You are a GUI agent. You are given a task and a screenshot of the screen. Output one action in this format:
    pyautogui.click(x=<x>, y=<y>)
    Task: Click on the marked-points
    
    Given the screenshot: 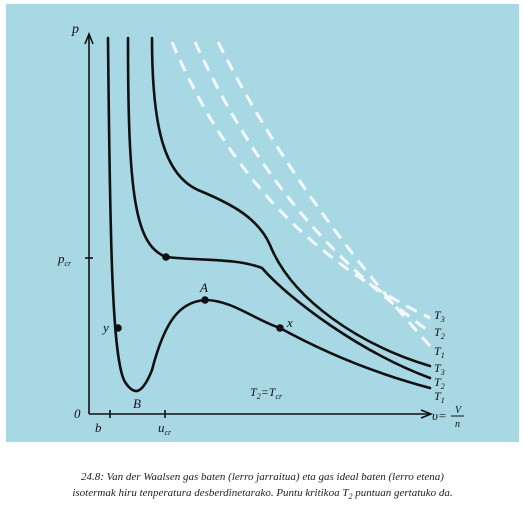 What is the action you would take?
    pyautogui.click(x=199, y=292)
    